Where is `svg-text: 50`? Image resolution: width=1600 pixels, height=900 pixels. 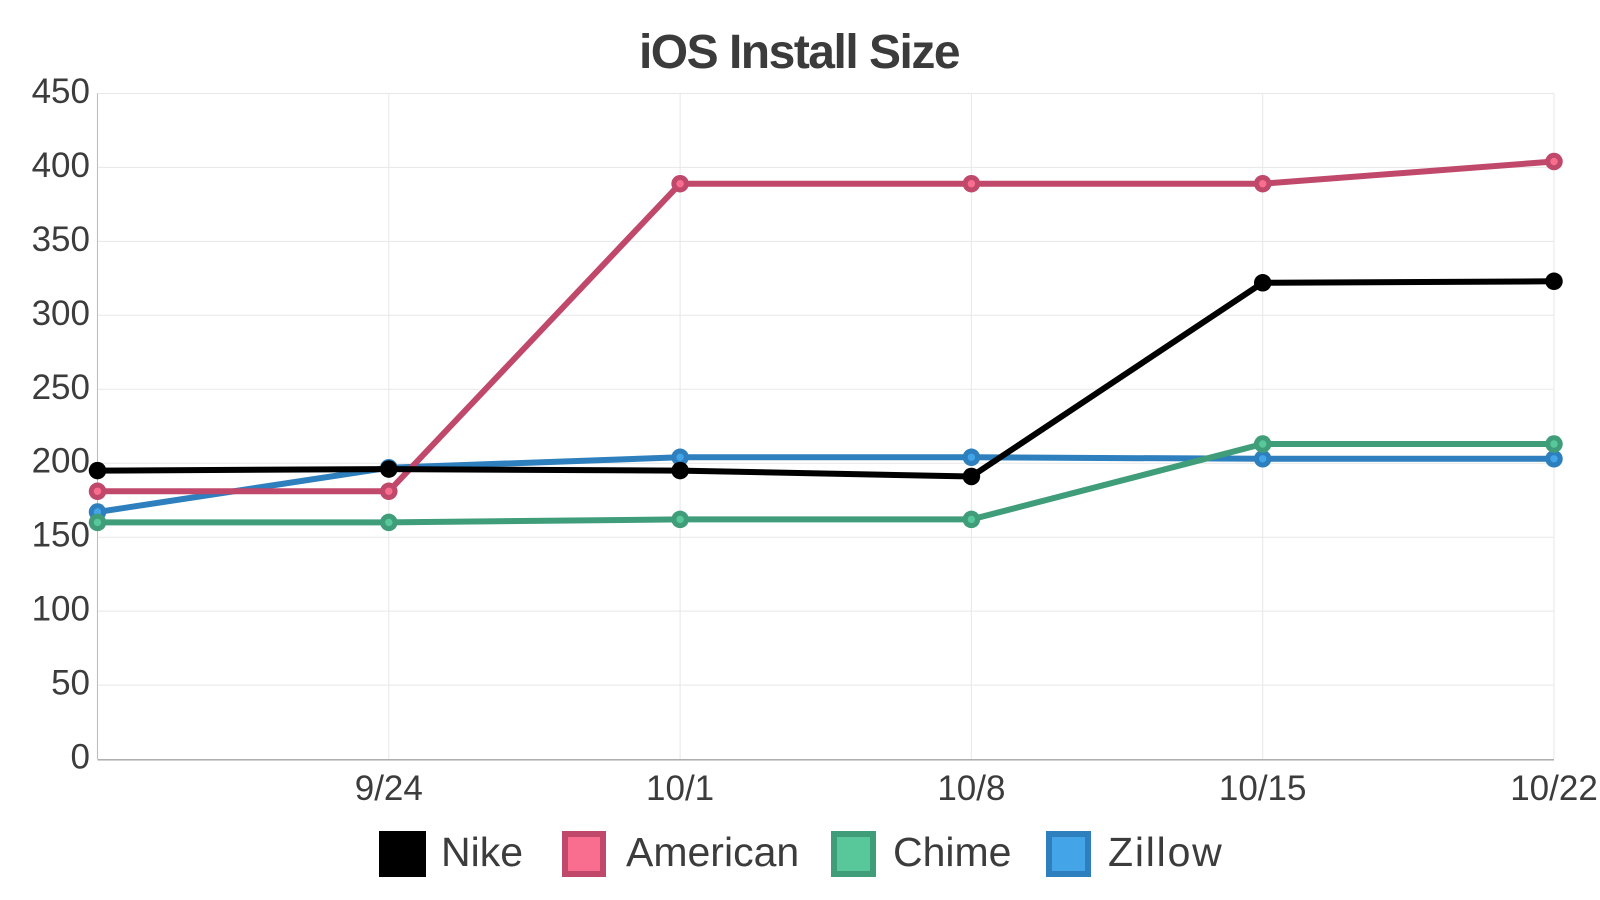
svg-text: 50 is located at coordinates (70, 683).